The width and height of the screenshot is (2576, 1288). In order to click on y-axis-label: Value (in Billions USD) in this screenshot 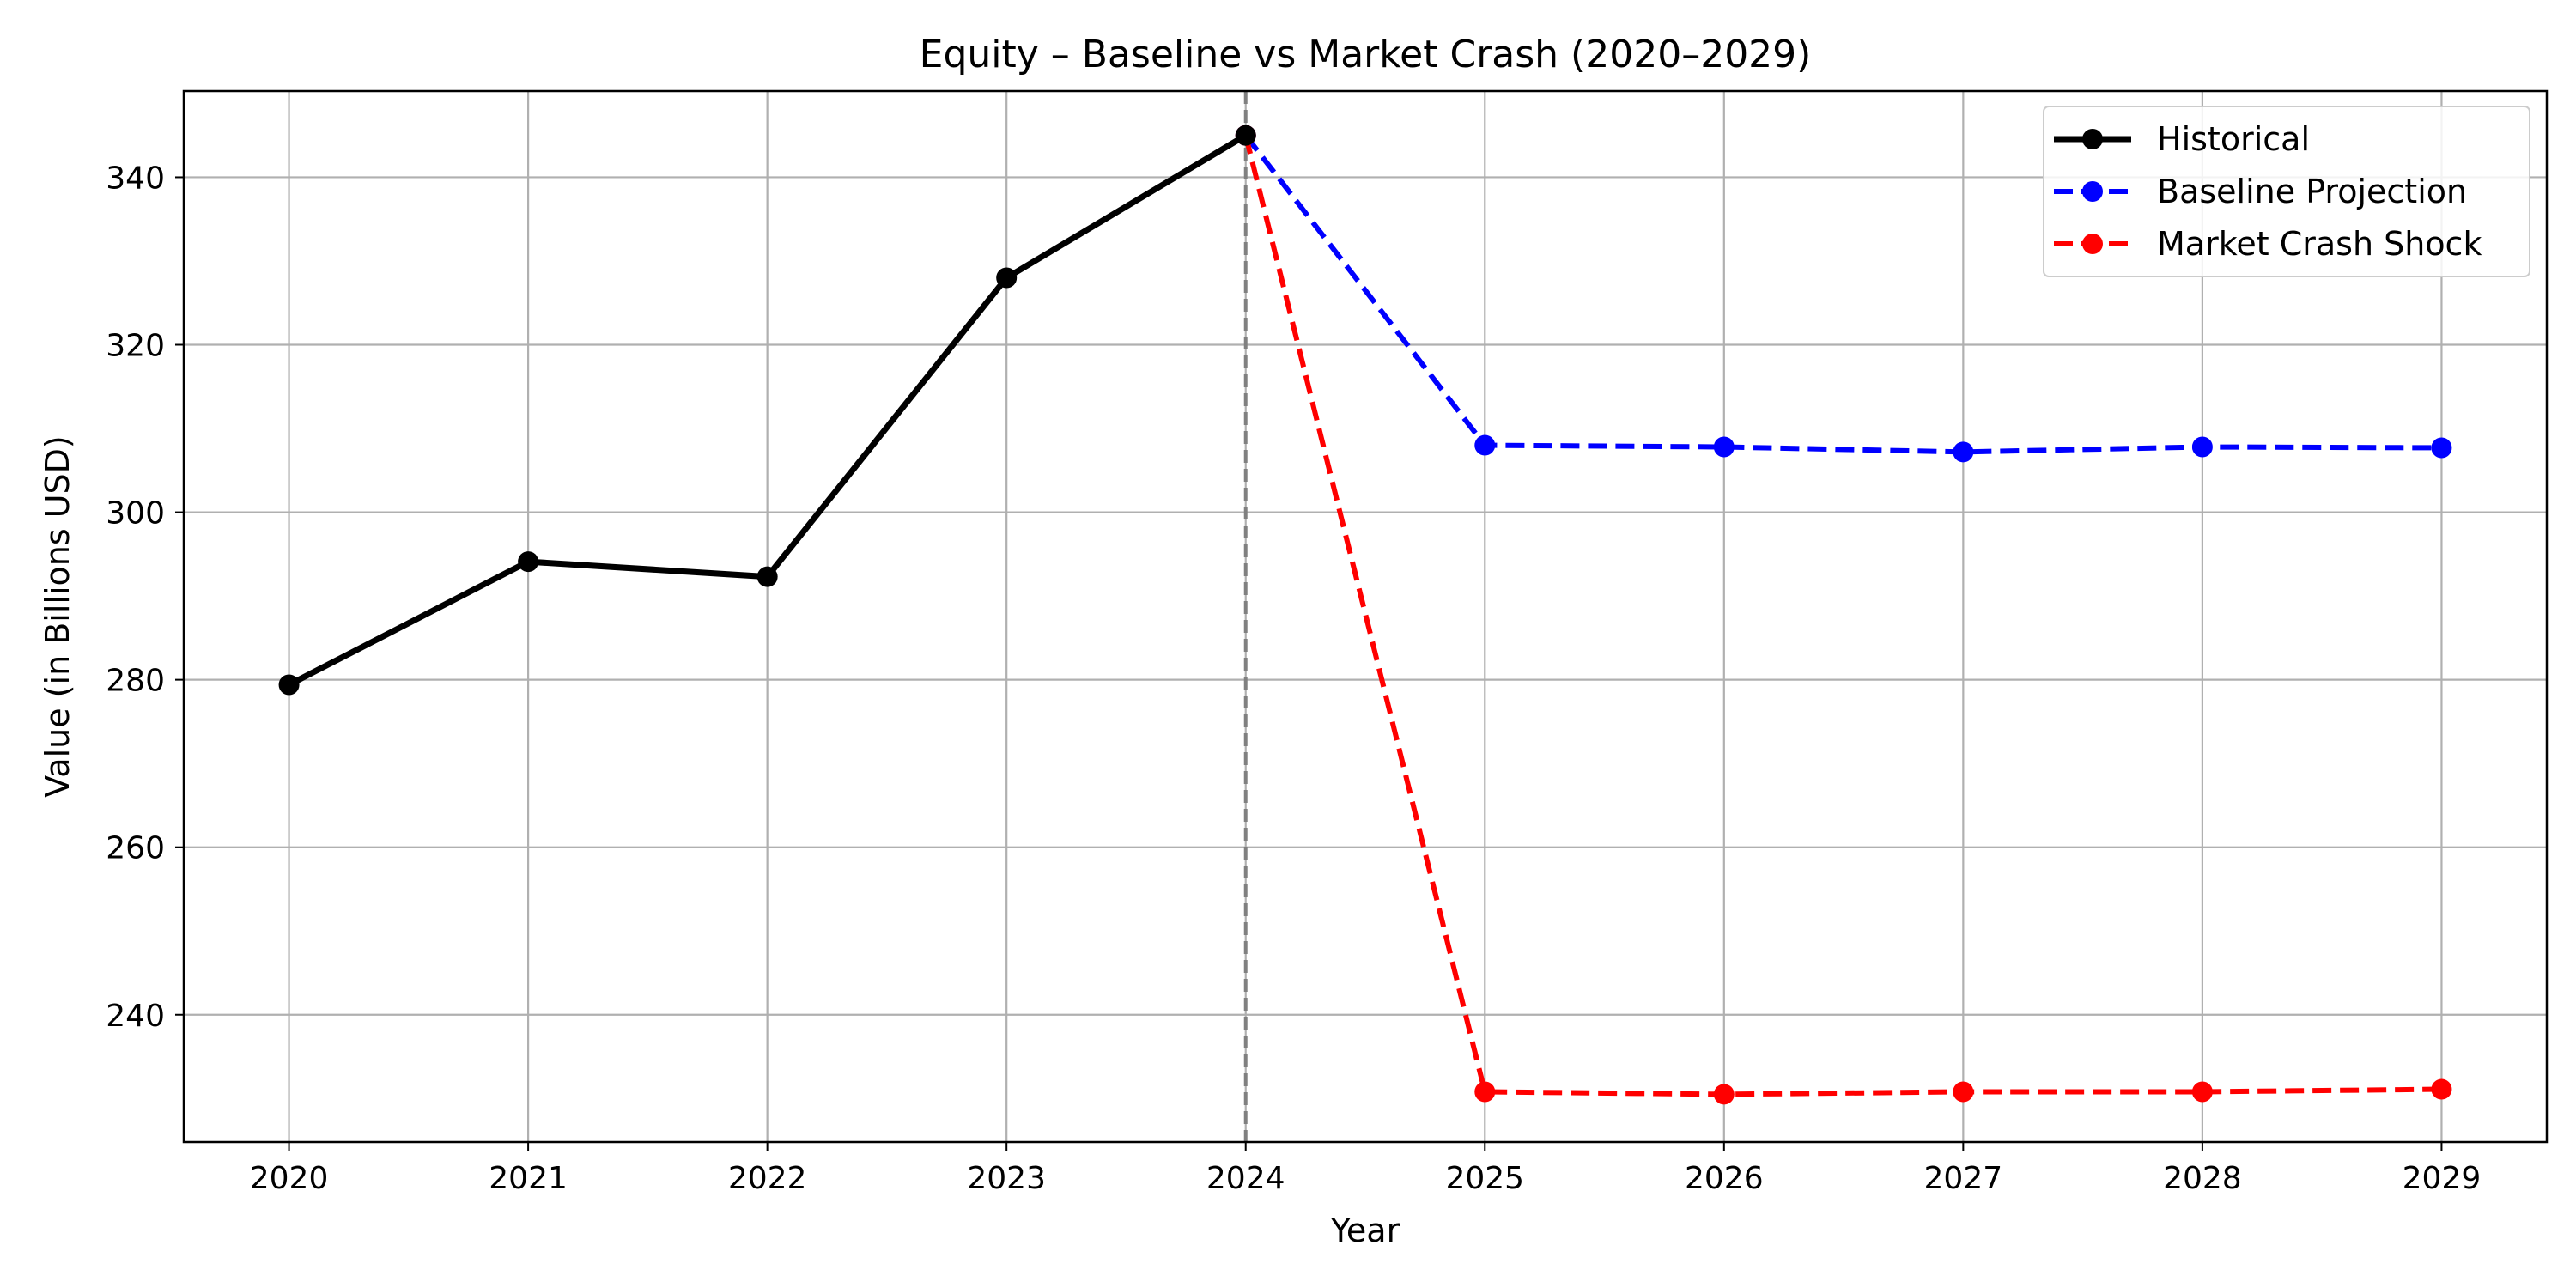, I will do `click(58, 616)`.